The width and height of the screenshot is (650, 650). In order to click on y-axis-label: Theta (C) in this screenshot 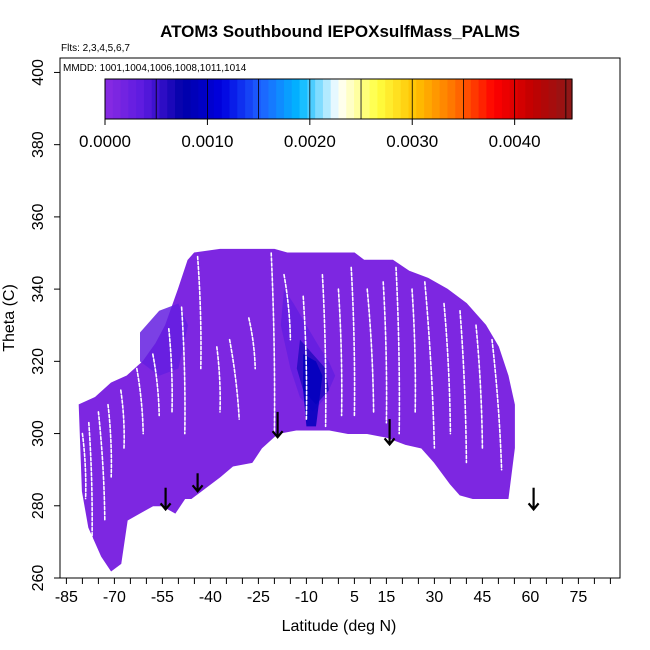, I will do `click(9, 318)`.